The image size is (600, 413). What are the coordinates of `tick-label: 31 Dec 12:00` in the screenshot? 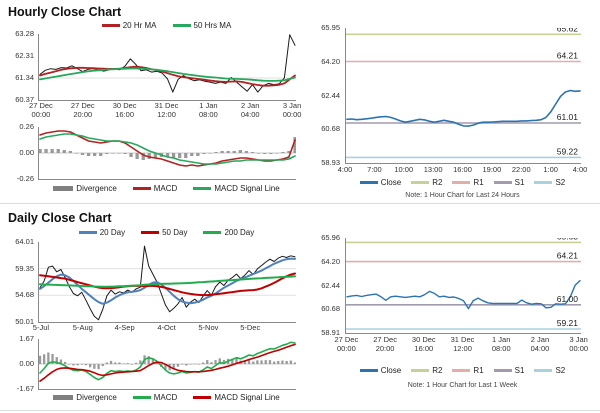 It's located at (462, 344).